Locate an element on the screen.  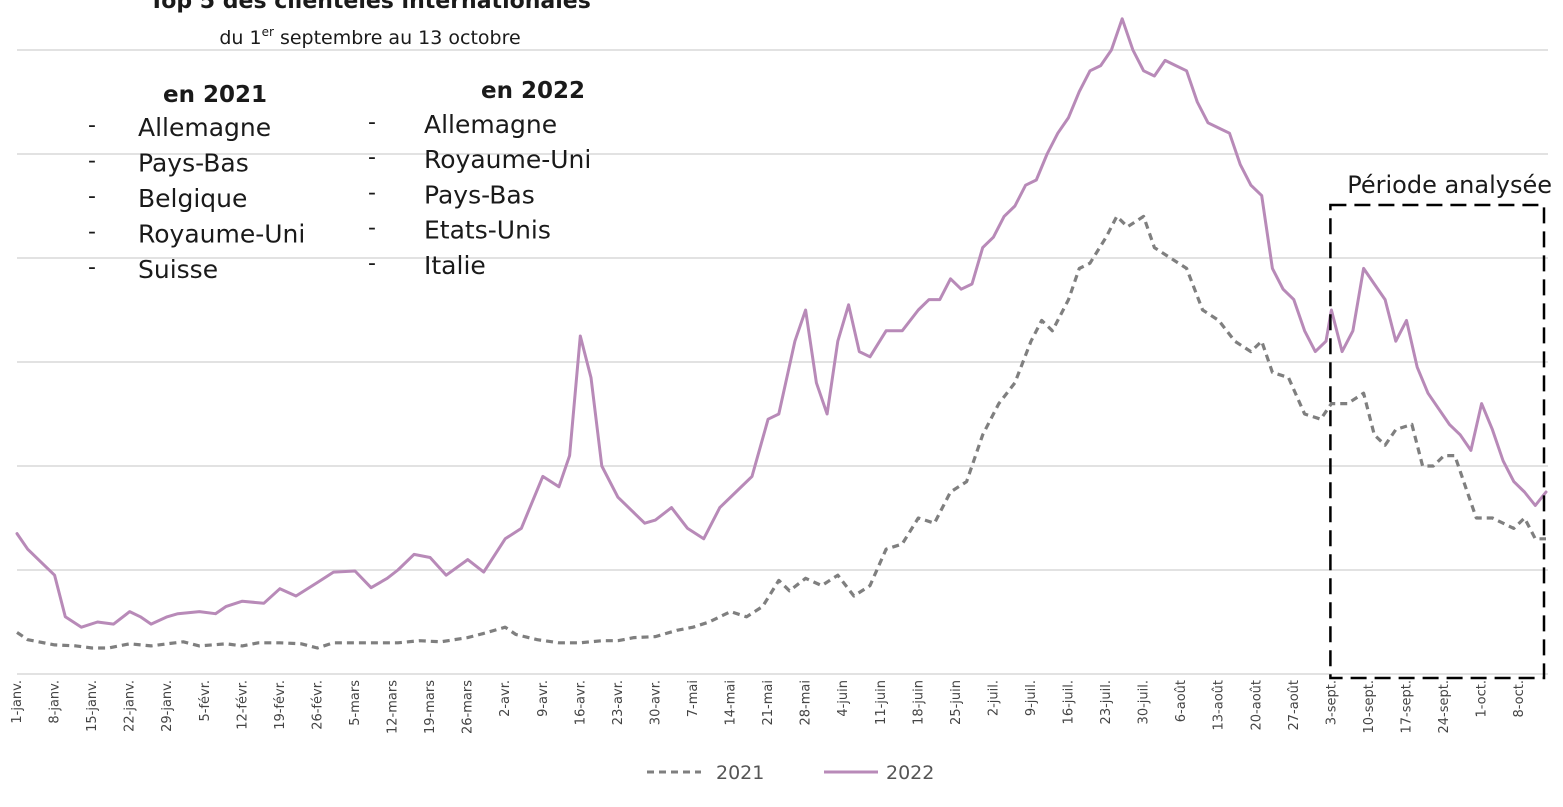
top5-country: Belgique is located at coordinates (192, 198).